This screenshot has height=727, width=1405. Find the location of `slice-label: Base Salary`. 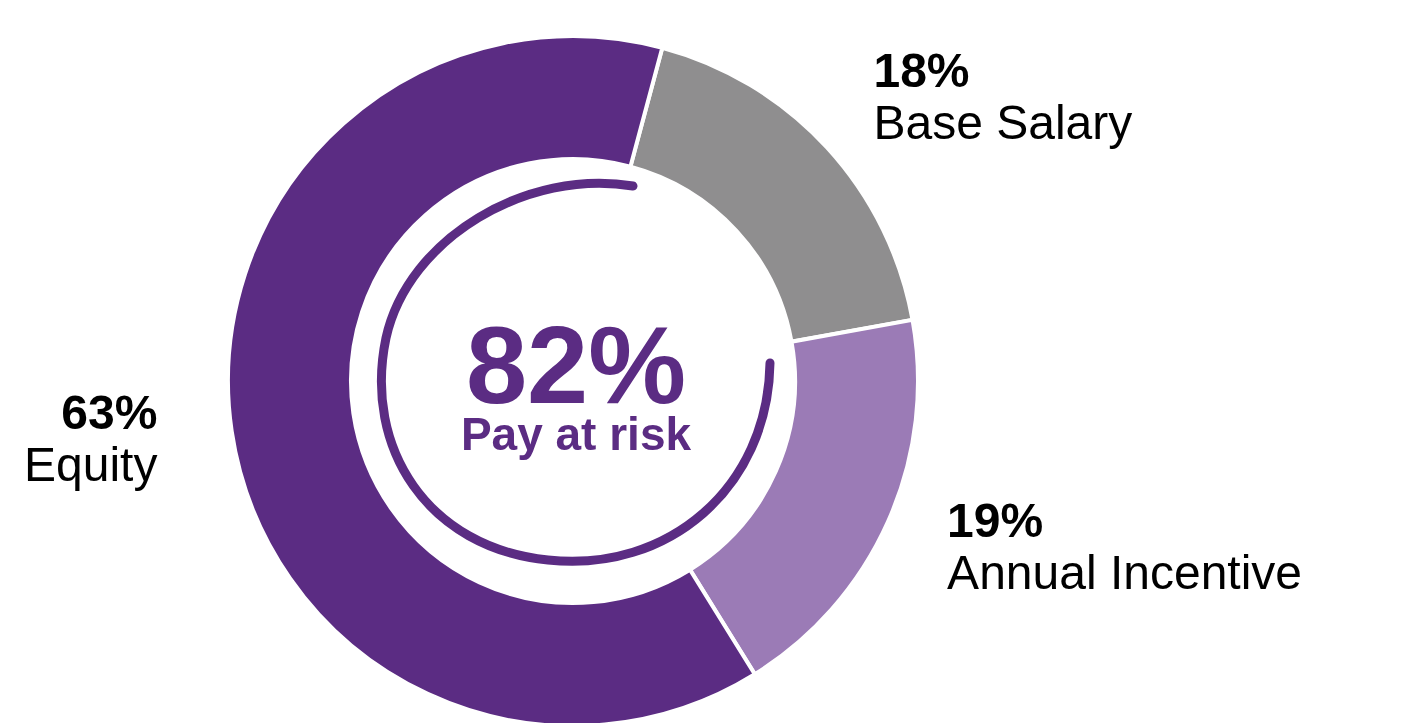

slice-label: Base Salary is located at coordinates (1003, 123).